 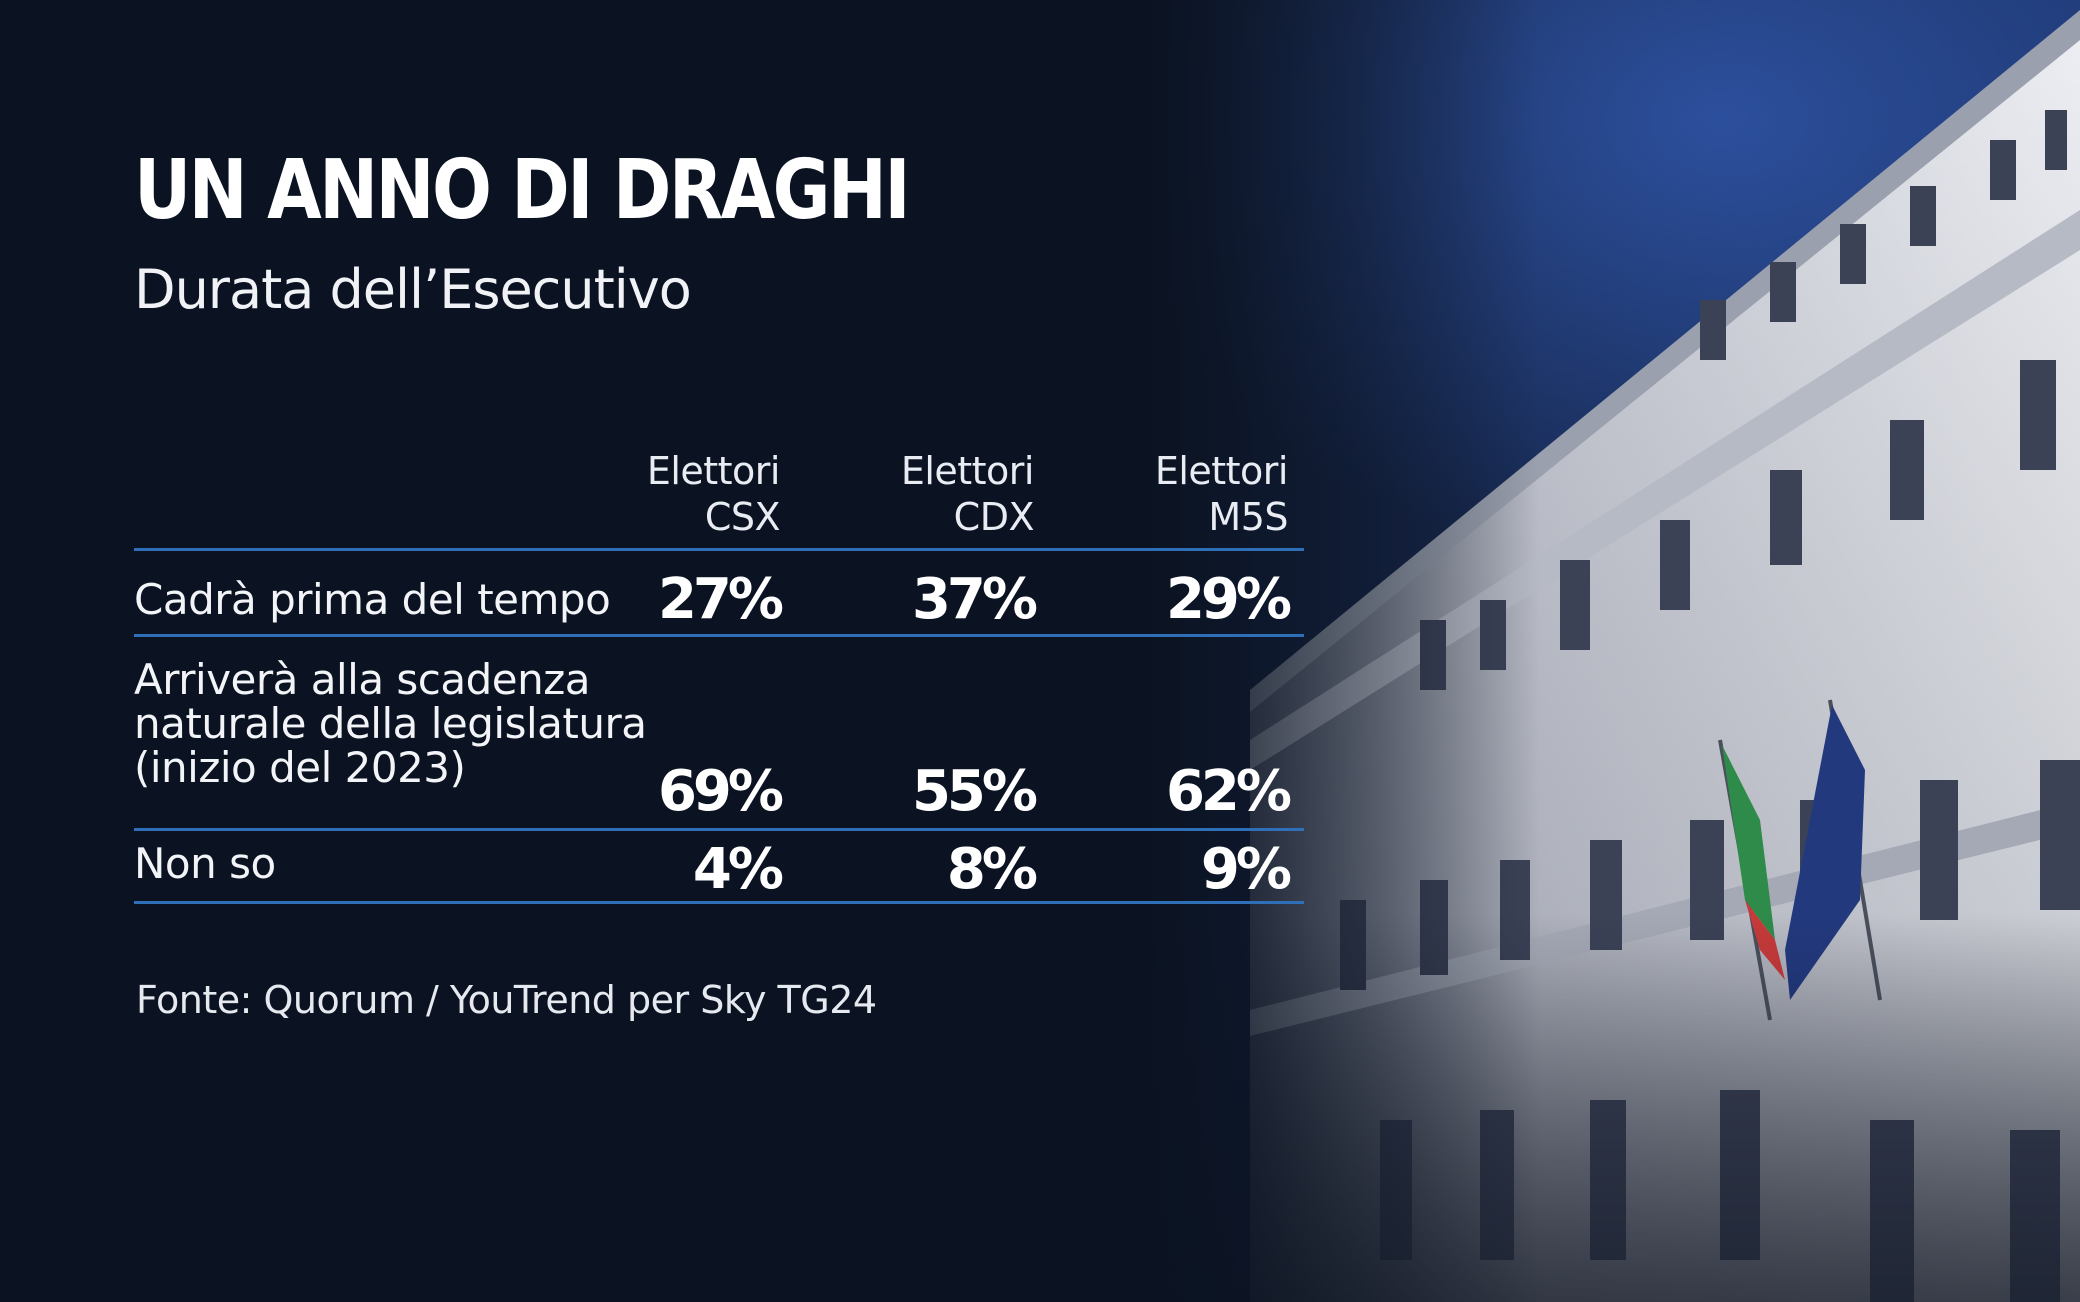 I want to click on column-header-cdx: Elettori CDX, so click(x=884, y=494).